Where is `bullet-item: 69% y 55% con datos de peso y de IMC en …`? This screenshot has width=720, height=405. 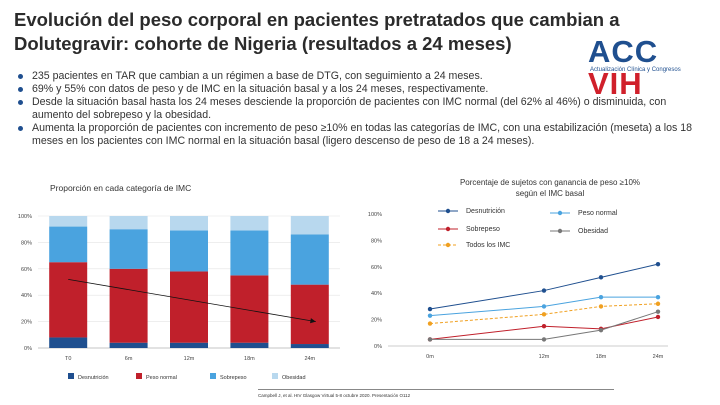 bullet-item: 69% y 55% con datos de peso y de IMC en … is located at coordinates (361, 89).